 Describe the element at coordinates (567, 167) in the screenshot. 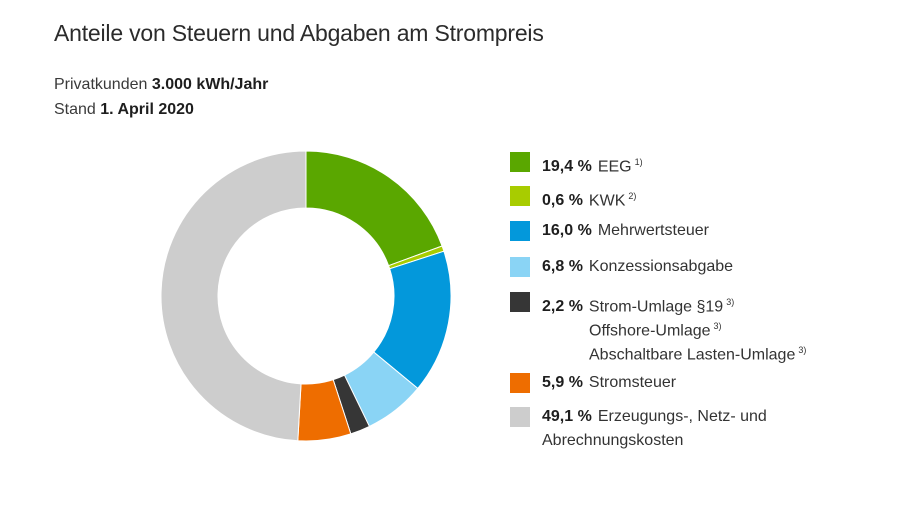

I see `legend-percent: 19,4 %` at that location.